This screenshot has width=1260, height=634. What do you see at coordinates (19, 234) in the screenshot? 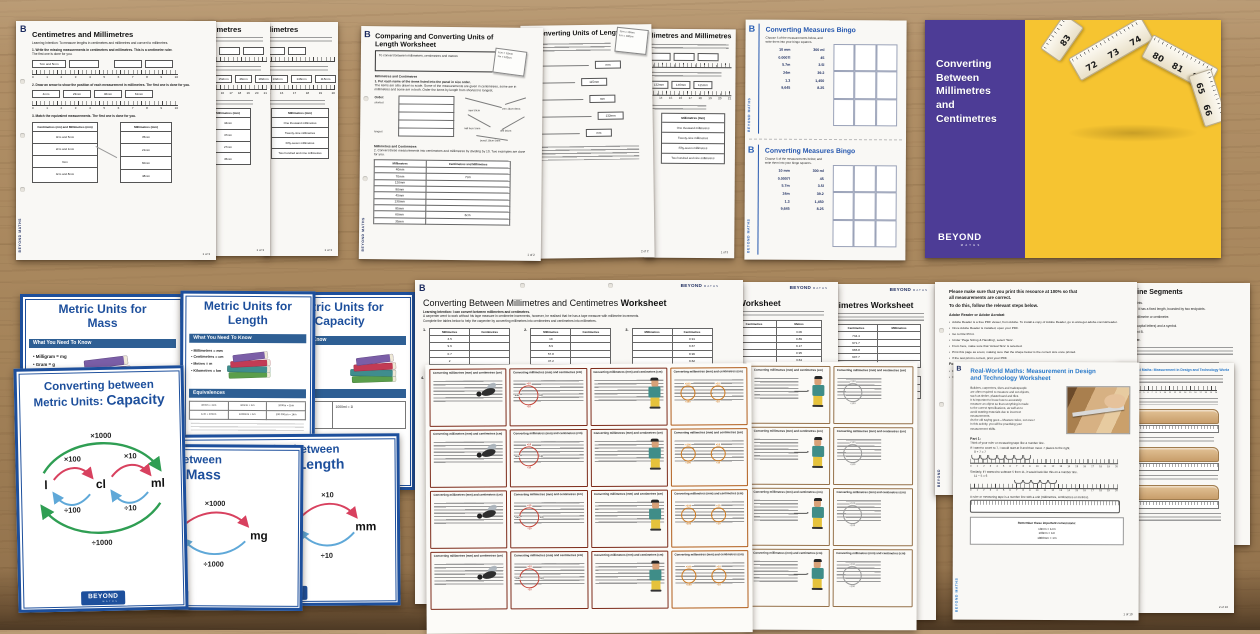
I see `beyond-vertical-brand: BEYOND MATHS` at bounding box center [19, 234].